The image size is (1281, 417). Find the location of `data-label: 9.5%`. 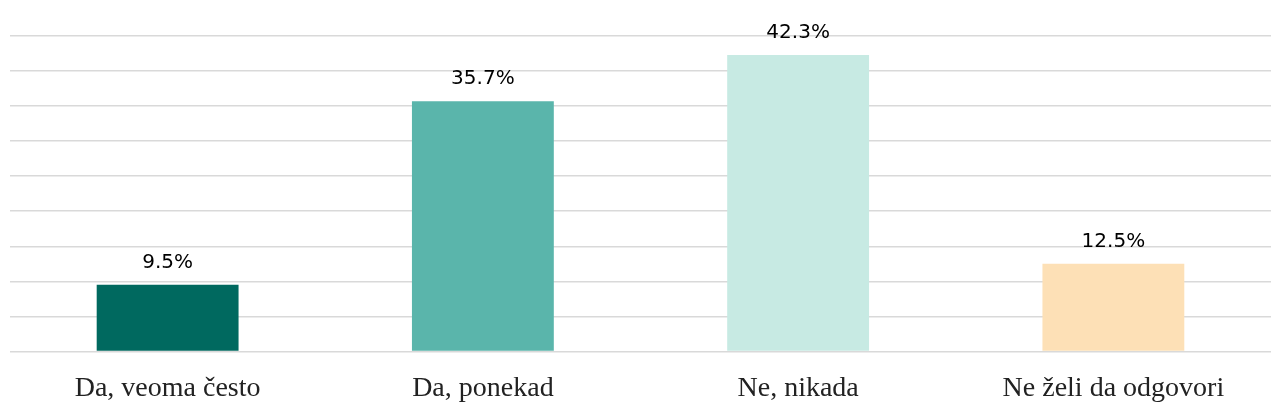

data-label: 9.5% is located at coordinates (168, 261).